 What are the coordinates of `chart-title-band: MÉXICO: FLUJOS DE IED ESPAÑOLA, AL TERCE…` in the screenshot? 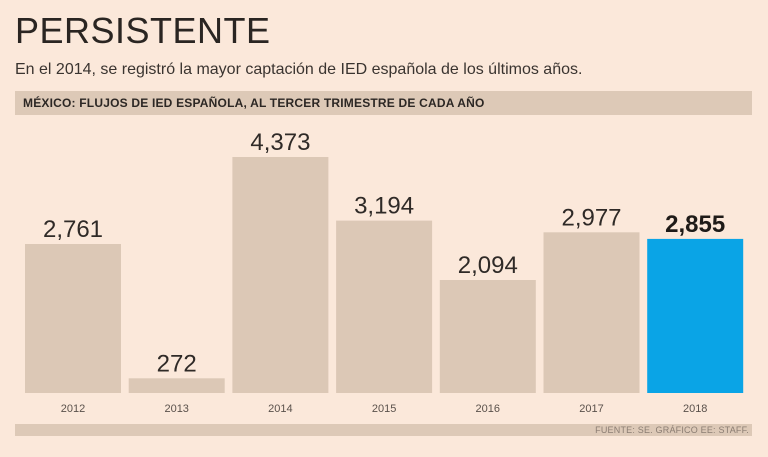 It's located at (383, 103).